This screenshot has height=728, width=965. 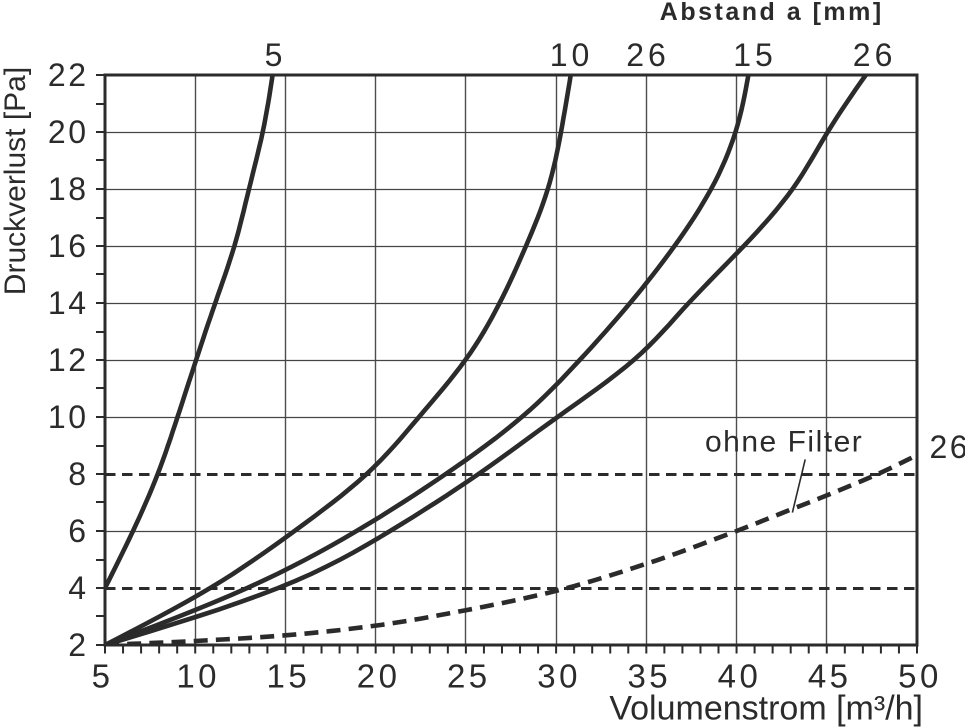 I want to click on svg-text: 6, so click(x=78, y=531).